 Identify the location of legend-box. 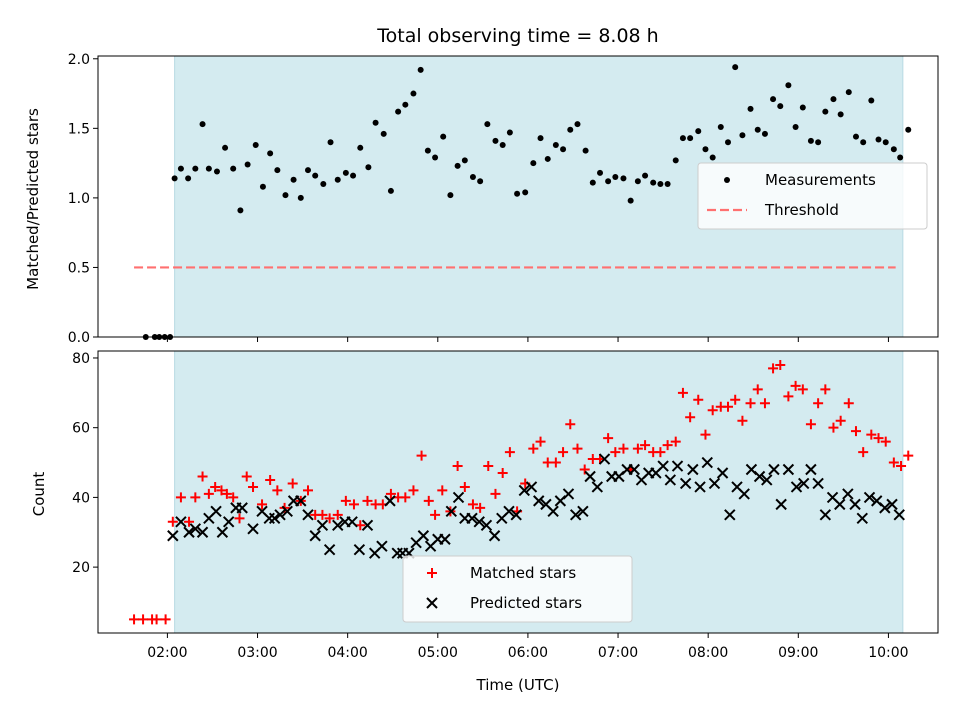
(517, 589).